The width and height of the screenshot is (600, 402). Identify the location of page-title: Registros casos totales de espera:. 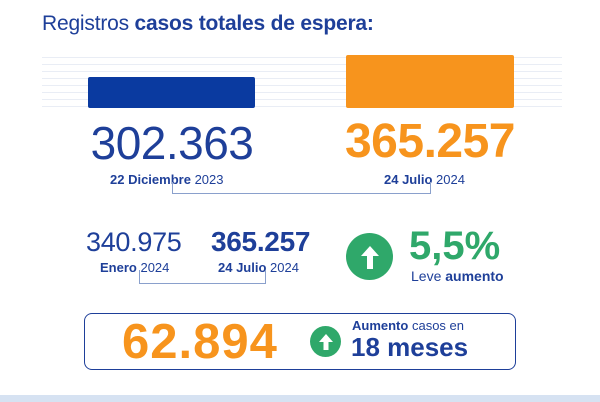
(208, 24).